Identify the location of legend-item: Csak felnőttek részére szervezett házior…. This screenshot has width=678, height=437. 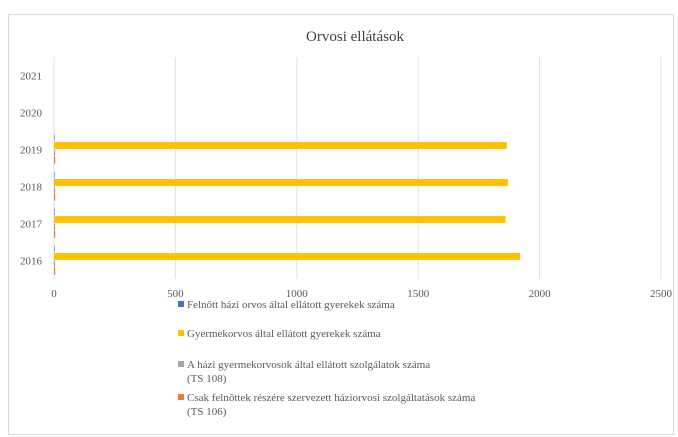
(326, 405).